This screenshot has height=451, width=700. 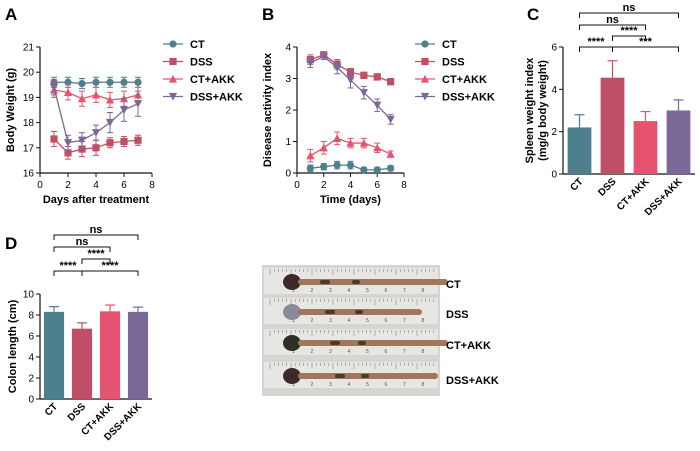 What do you see at coordinates (82, 363) in the screenshot?
I see `bar-dss` at bounding box center [82, 363].